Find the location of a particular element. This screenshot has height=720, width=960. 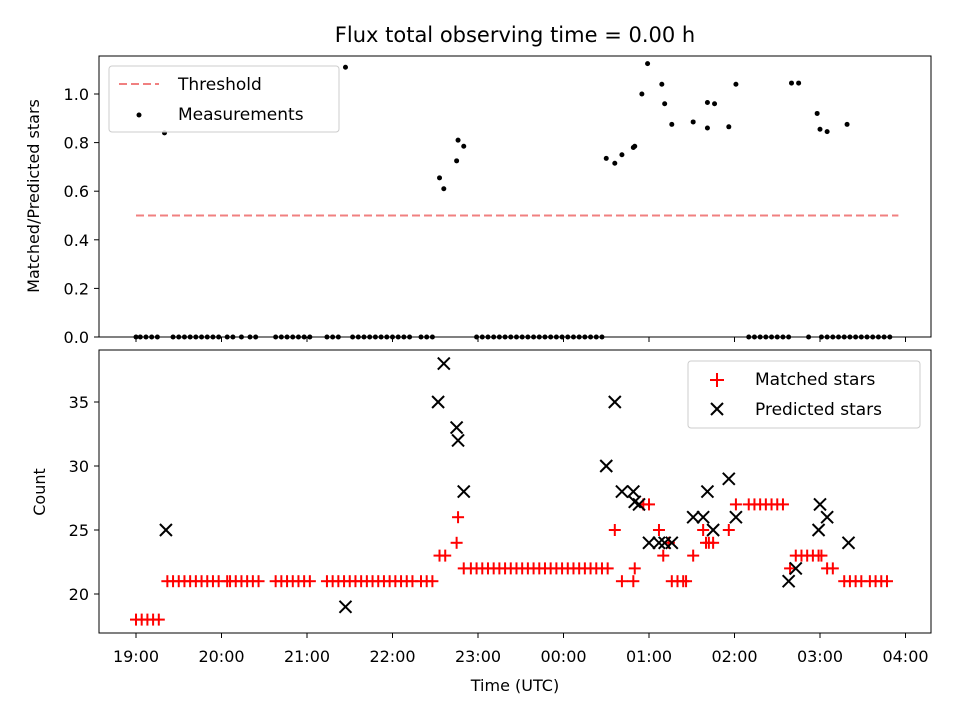

top-y-tick-label: 0.8 is located at coordinates (76, 143).